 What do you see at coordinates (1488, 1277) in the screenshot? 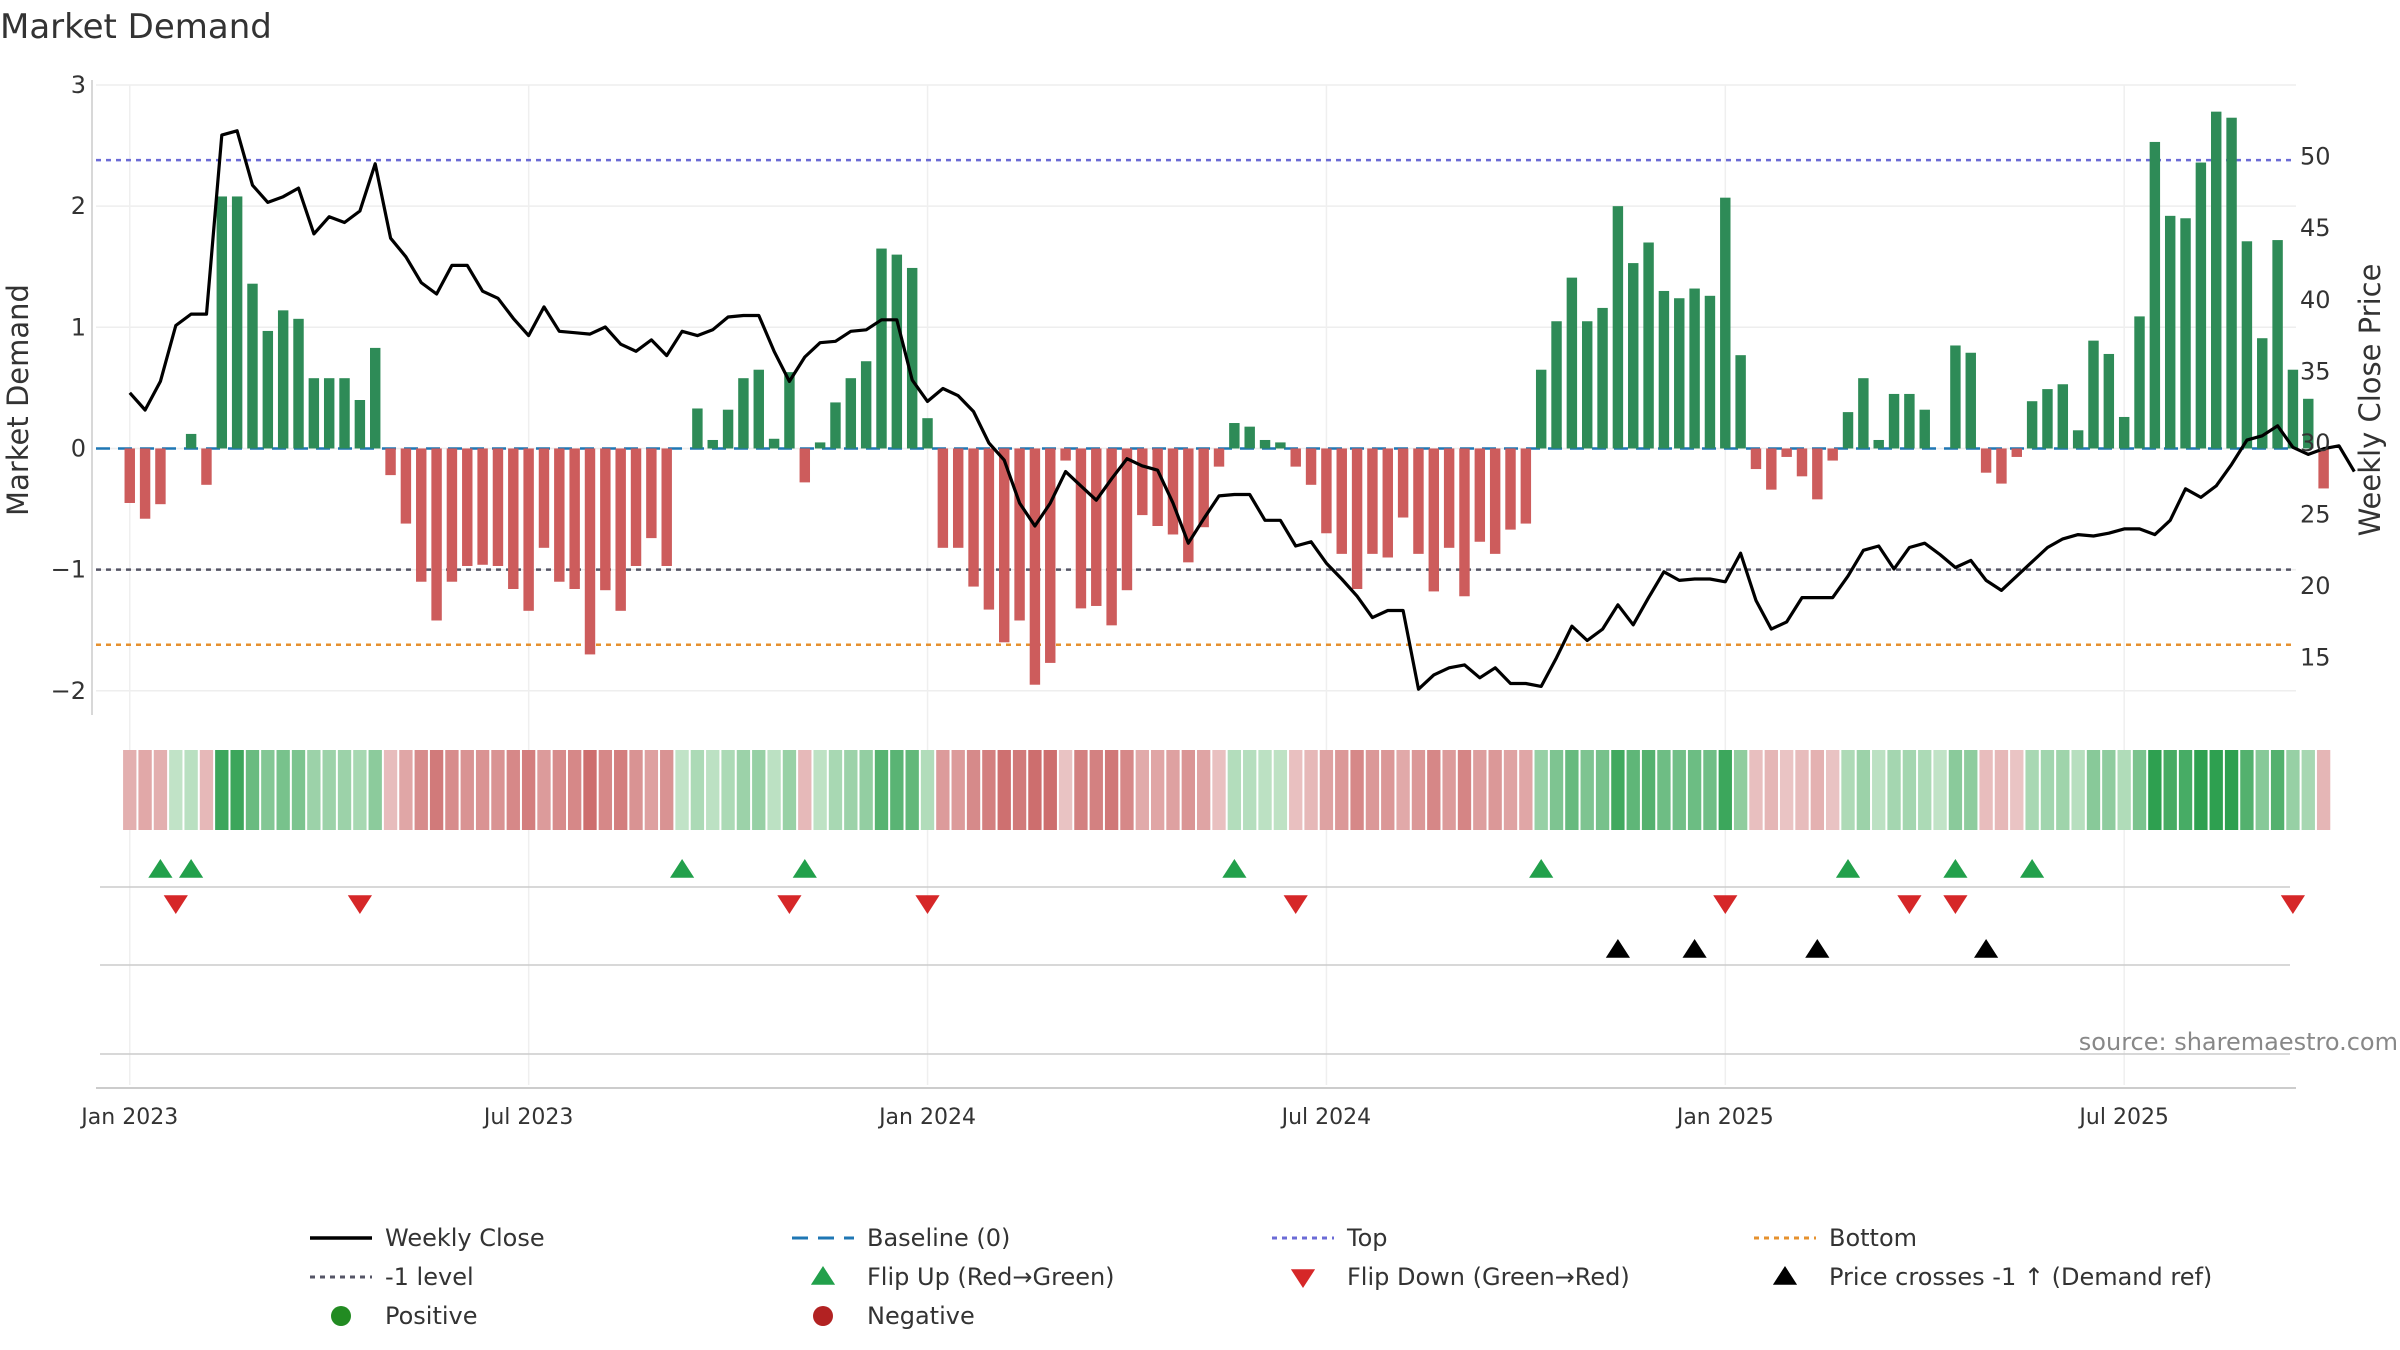
I see `legend-label: Flip Down (Green→Red)` at bounding box center [1488, 1277].